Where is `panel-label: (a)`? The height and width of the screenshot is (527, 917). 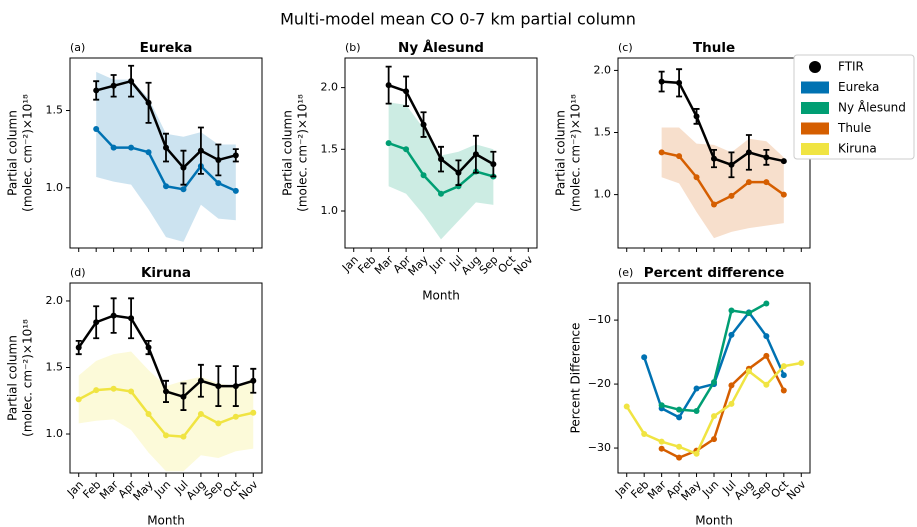
panel-label: (a) is located at coordinates (77, 47).